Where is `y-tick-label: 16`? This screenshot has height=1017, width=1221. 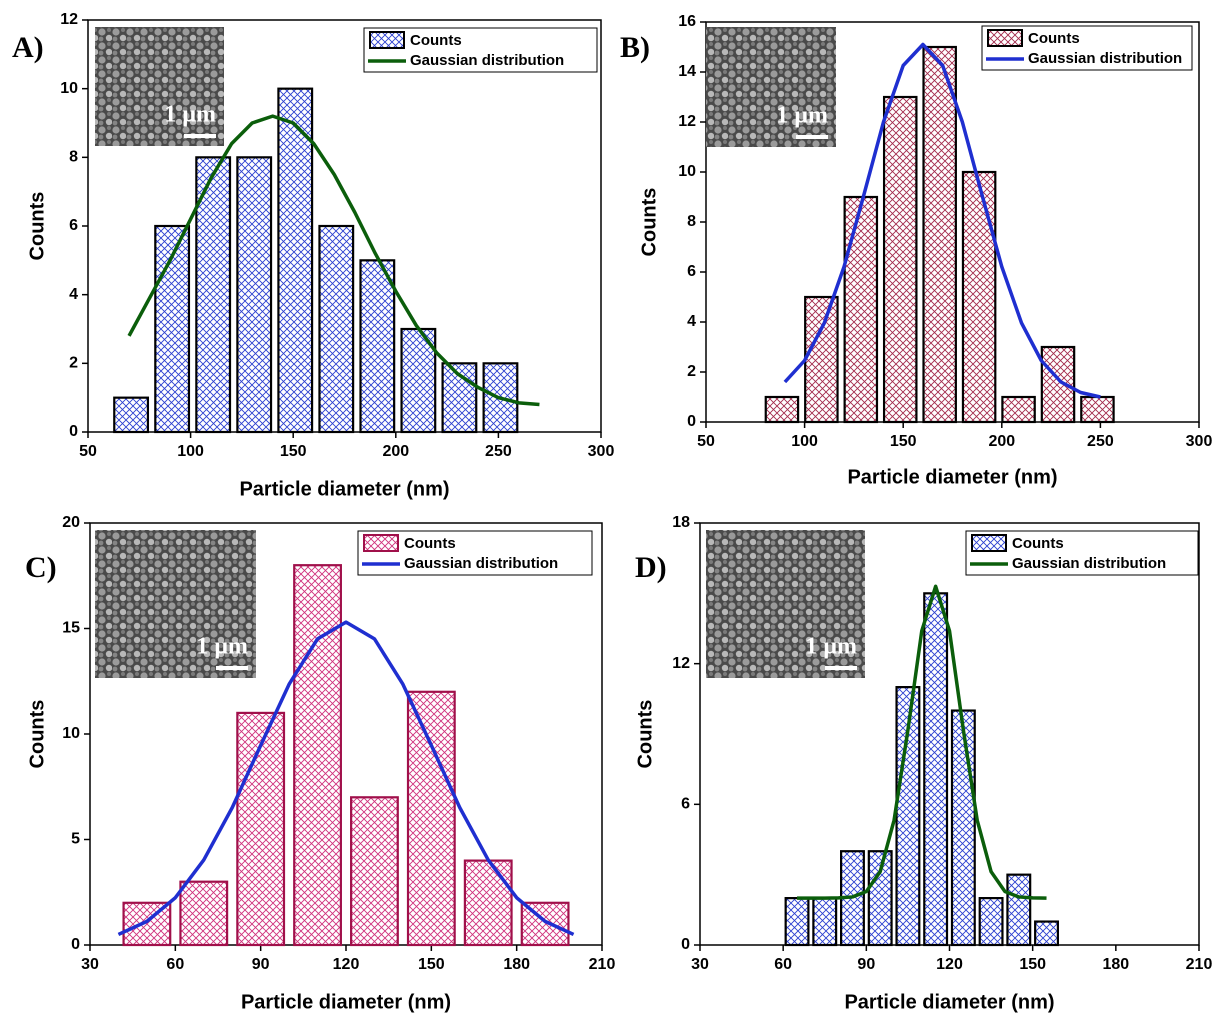 y-tick-label: 16 is located at coordinates (687, 21).